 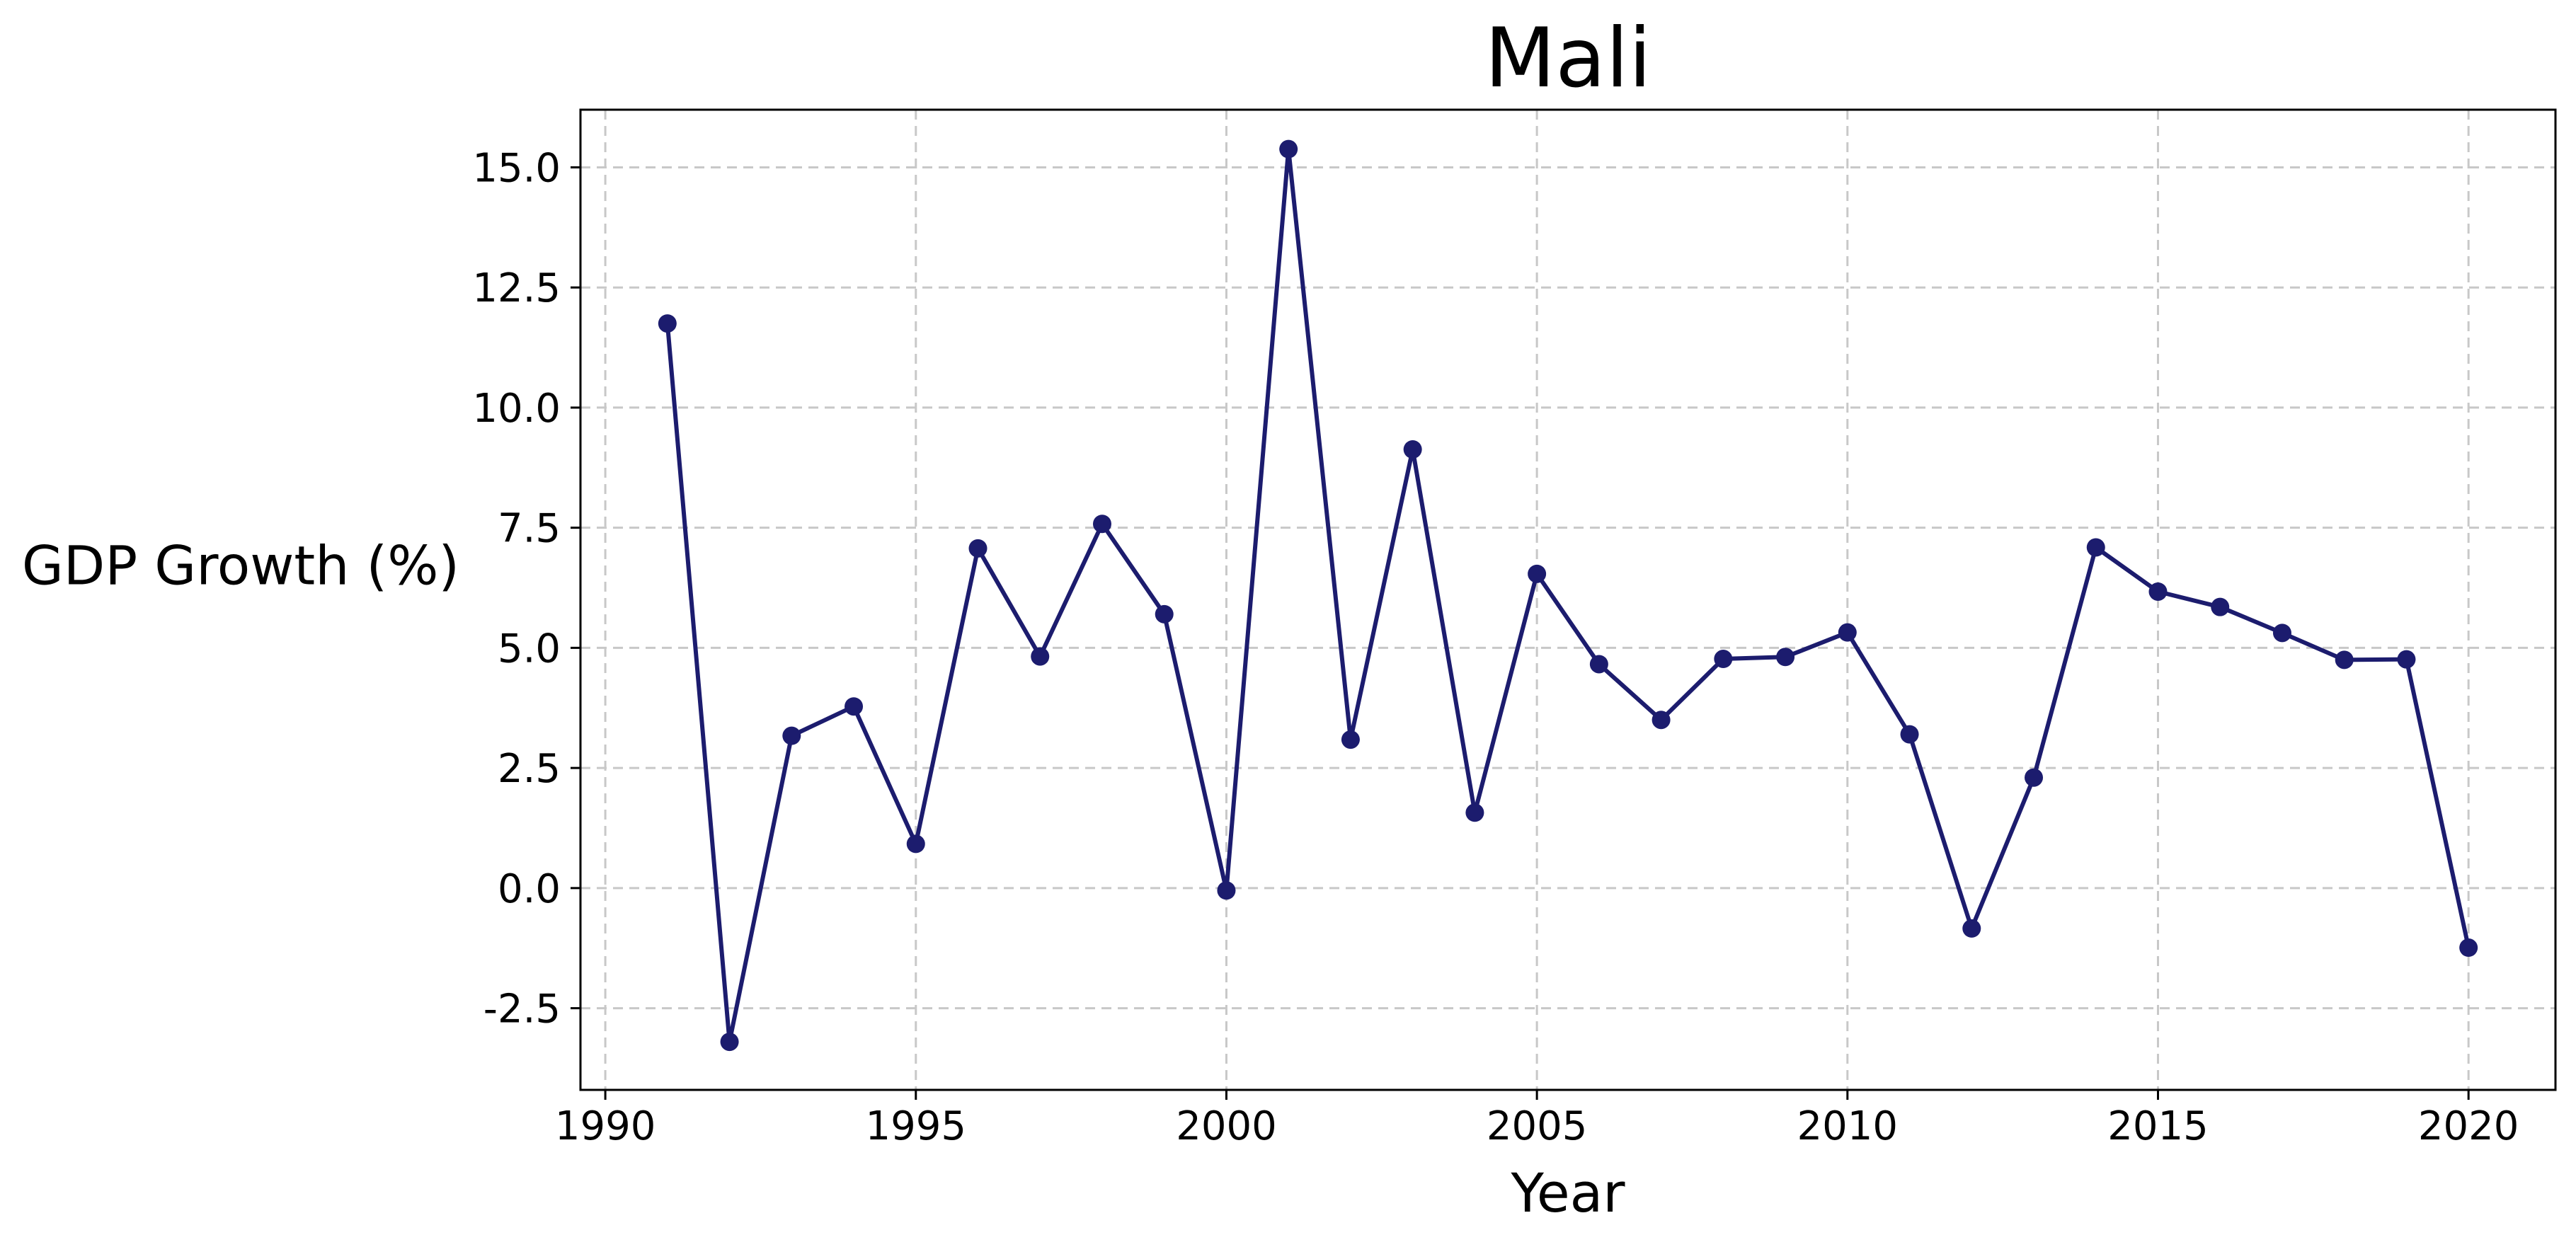 What do you see at coordinates (2468, 1126) in the screenshot?
I see `x-tick-label: 2020` at bounding box center [2468, 1126].